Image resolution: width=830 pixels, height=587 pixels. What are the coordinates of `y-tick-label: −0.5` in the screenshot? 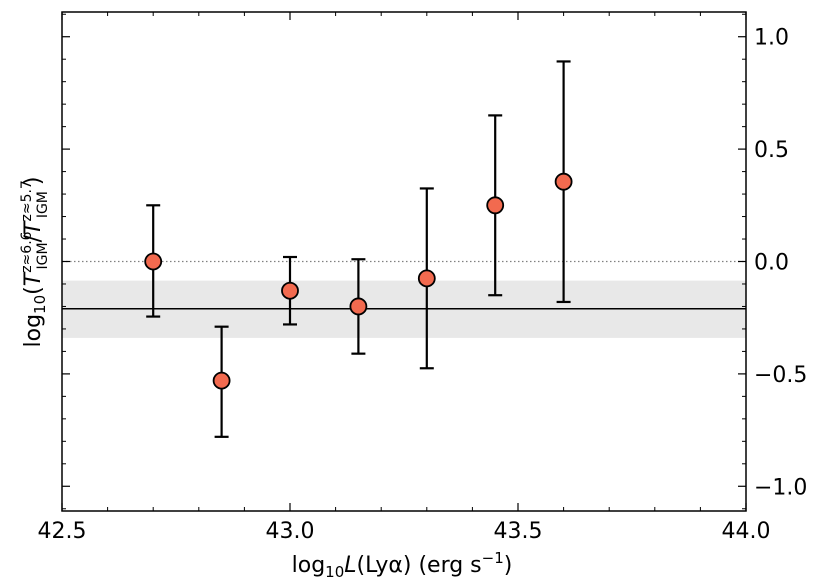 It's located at (780, 375).